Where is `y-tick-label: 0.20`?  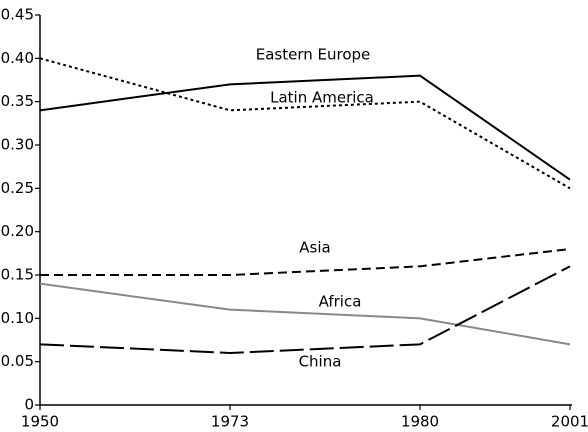 y-tick-label: 0.20 is located at coordinates (17, 231).